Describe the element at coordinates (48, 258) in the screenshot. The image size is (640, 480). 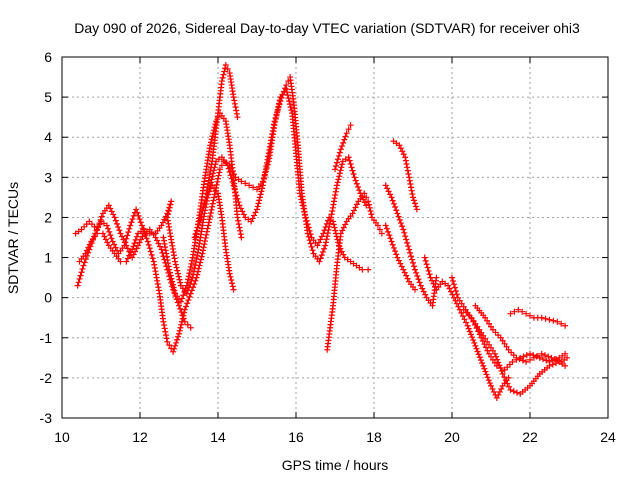
I see `y-tick-label: 1` at that location.